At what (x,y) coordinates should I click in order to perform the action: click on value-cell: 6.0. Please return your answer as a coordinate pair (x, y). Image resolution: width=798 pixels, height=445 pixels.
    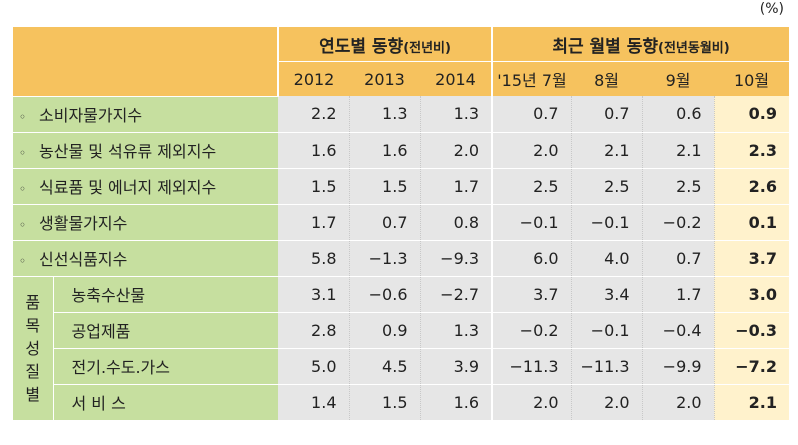
    Looking at the image, I should click on (532, 258).